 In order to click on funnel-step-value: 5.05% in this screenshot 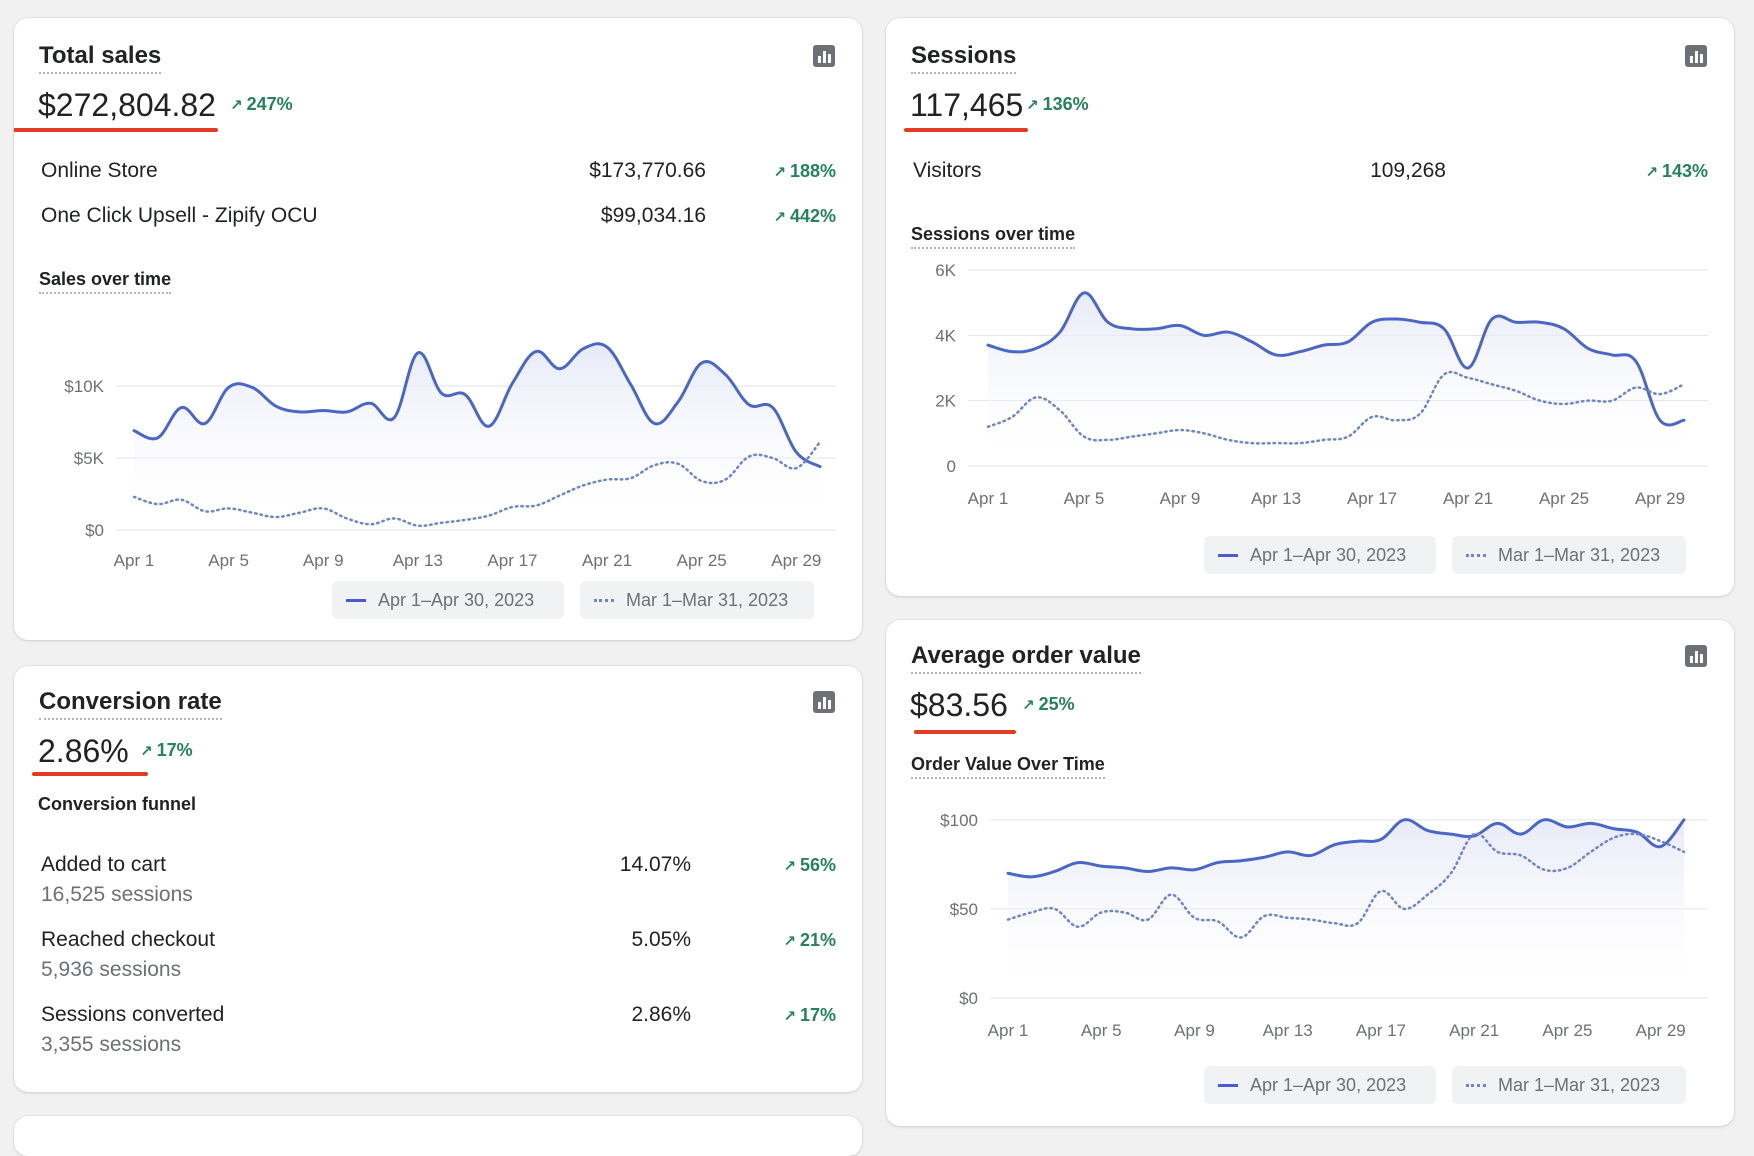, I will do `click(602, 940)`.